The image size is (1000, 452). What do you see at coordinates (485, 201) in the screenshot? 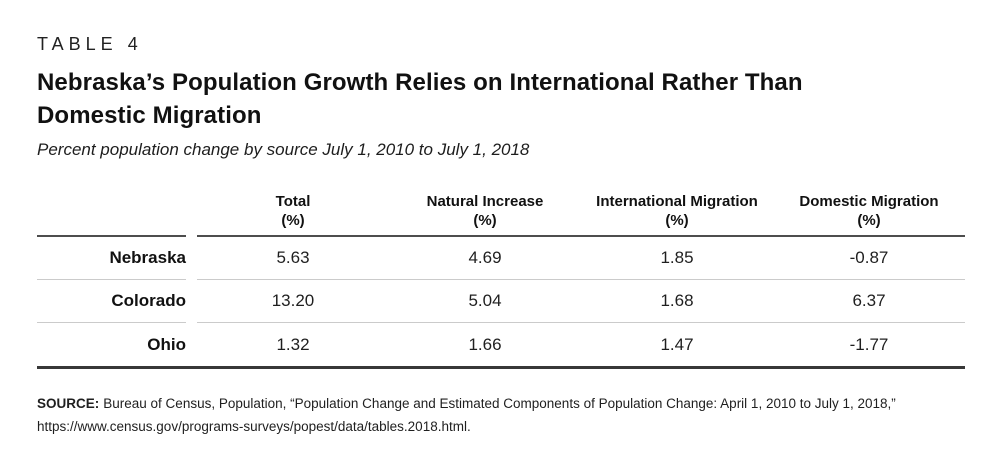
I see `column-header-label: Natural Increase` at bounding box center [485, 201].